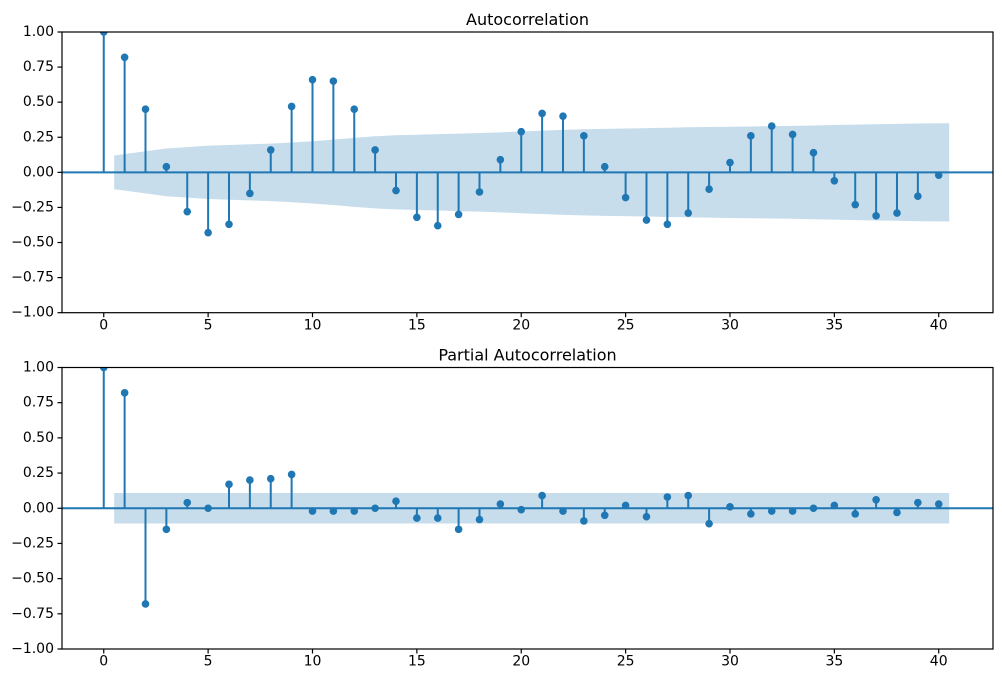 The height and width of the screenshot is (682, 1002). I want to click on pacf-x-tick-label: 20, so click(521, 662).